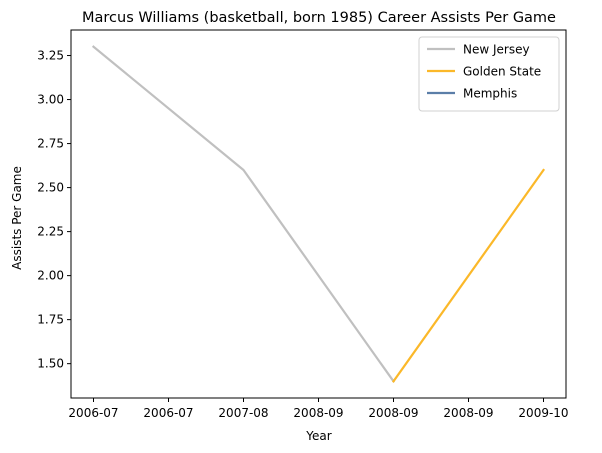 This screenshot has width=602, height=453. Describe the element at coordinates (50, 232) in the screenshot. I see `y-tick-label: 2.25` at that location.